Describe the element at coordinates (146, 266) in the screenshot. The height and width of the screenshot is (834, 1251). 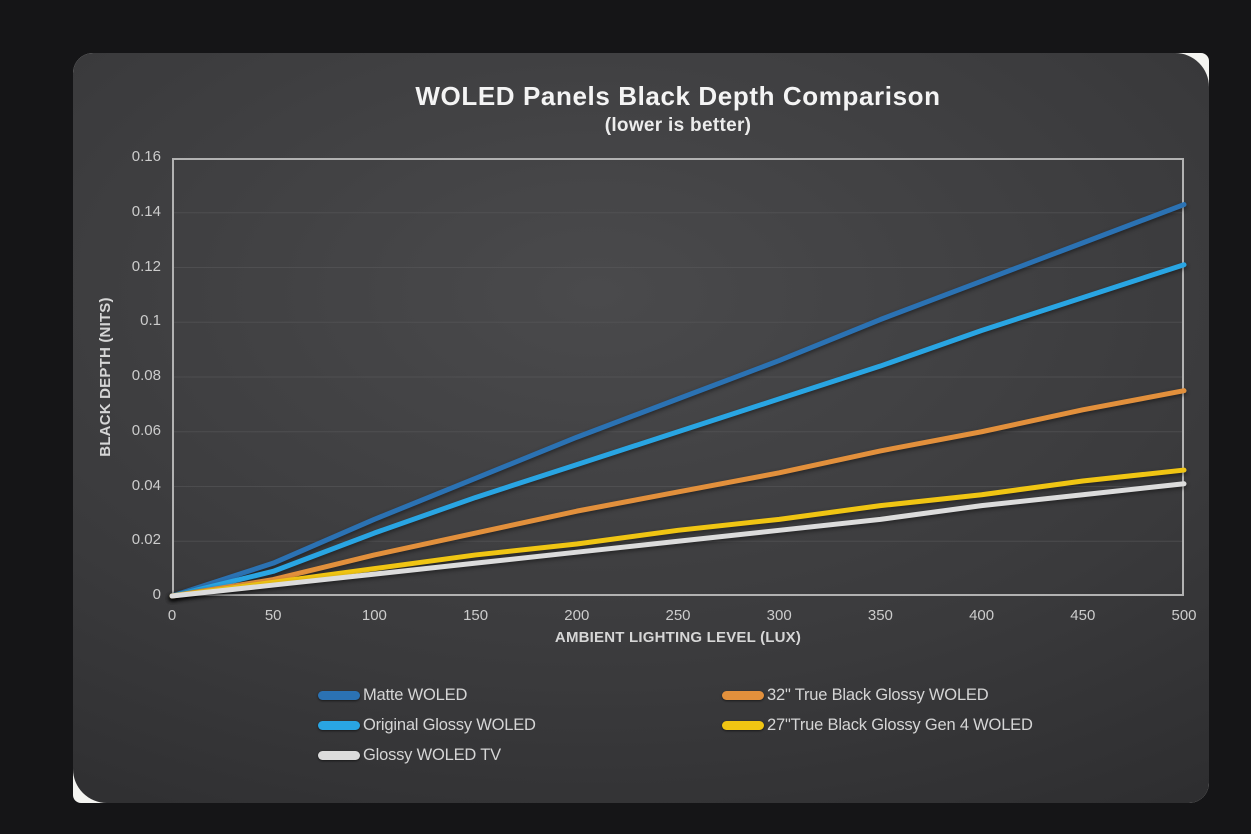
I see `y-tick-label: 0.12` at that location.